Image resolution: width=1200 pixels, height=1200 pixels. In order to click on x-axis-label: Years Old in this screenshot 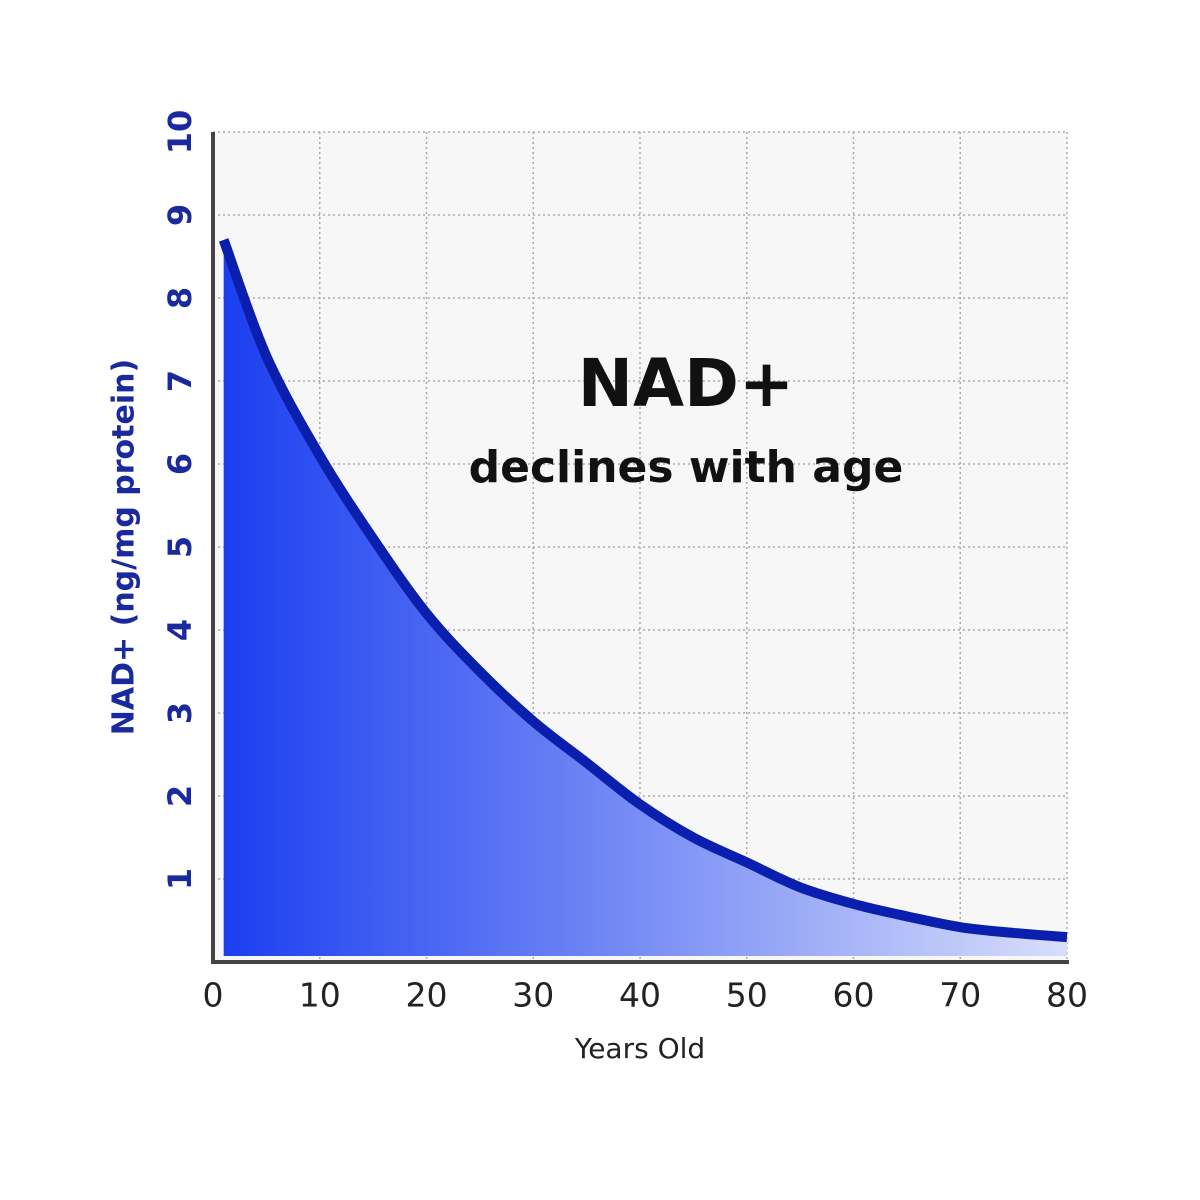, I will do `click(639, 1048)`.